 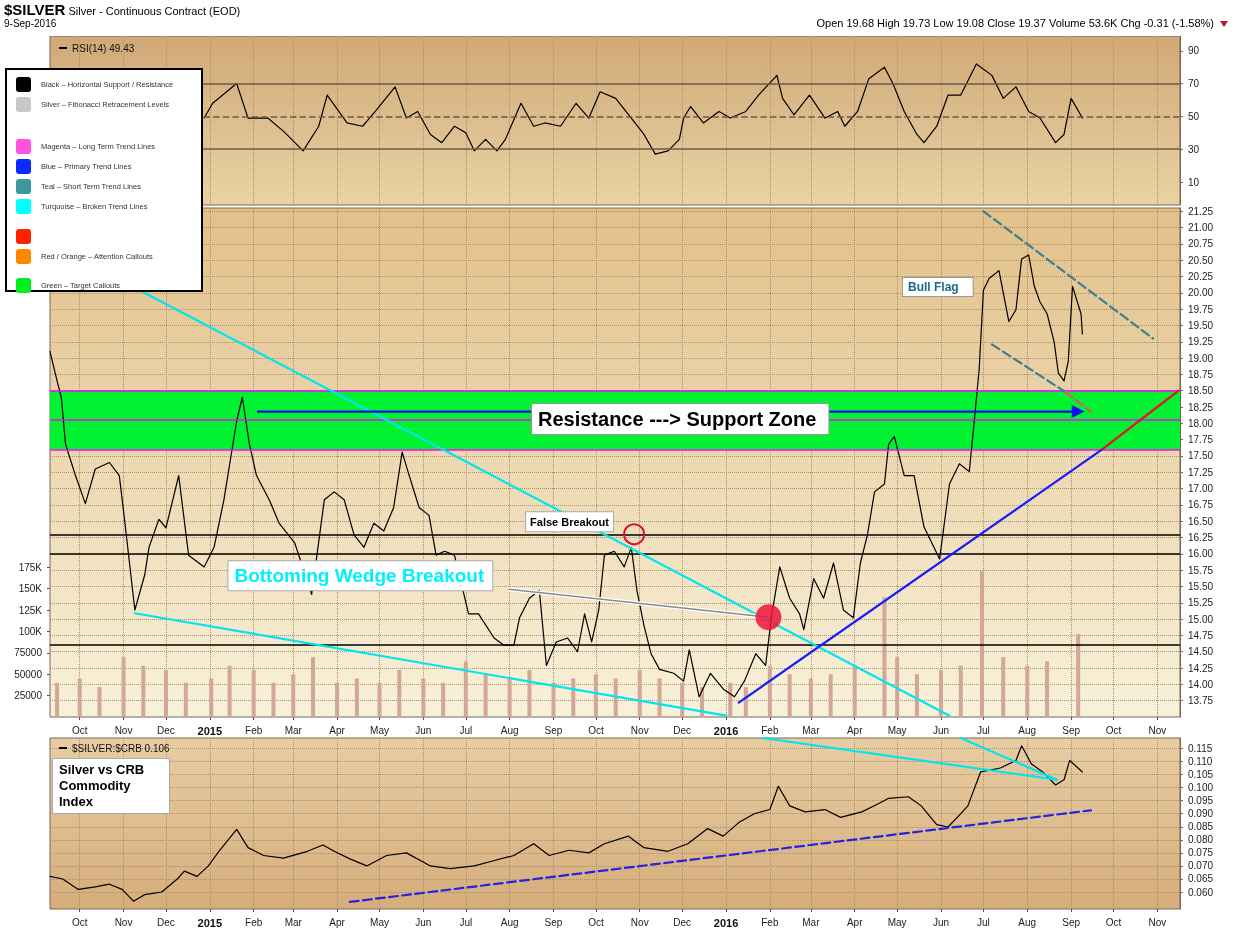 What do you see at coordinates (1201, 603) in the screenshot?
I see `y-tick-label: 15.25` at bounding box center [1201, 603].